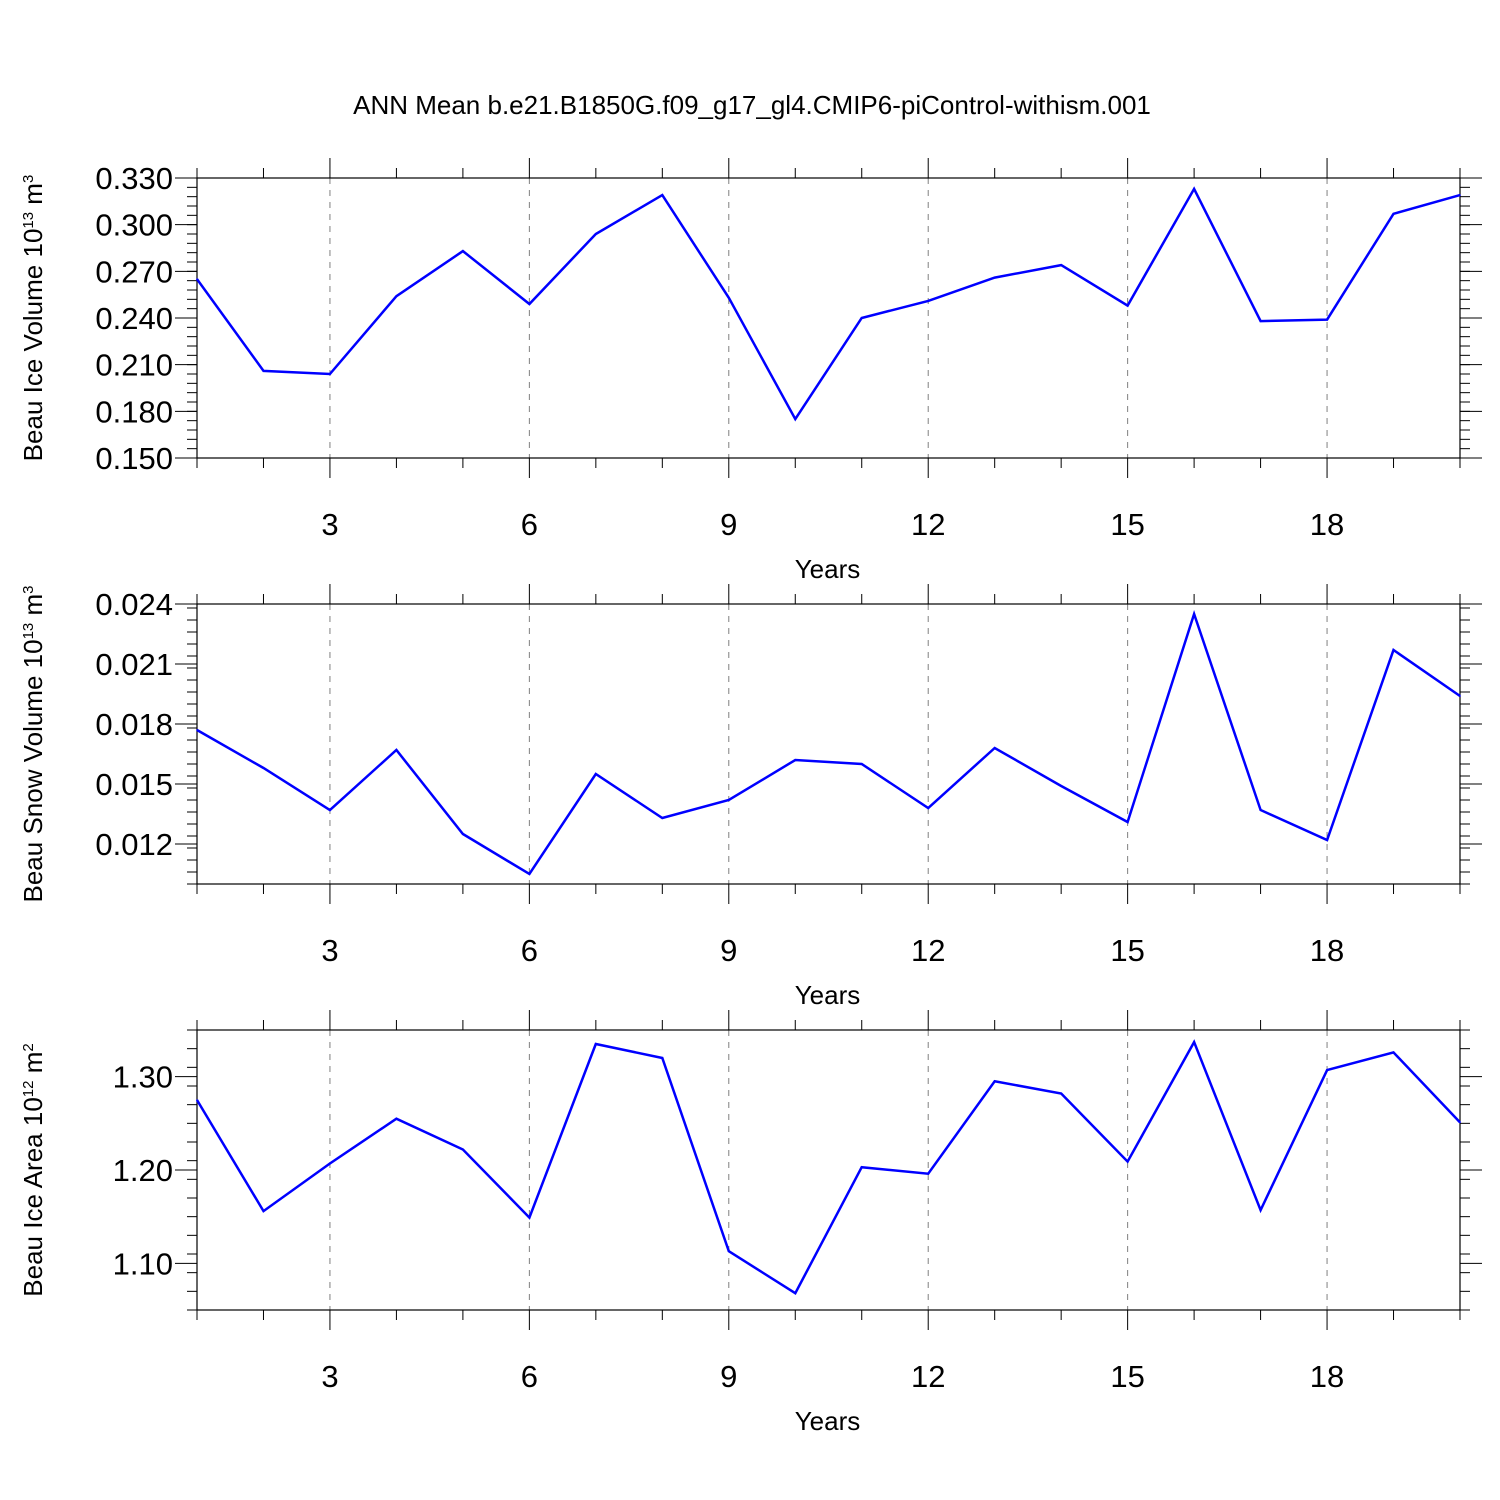  I want to click on y-axis-label: Beau Ice Volume 1013 m3, so click(33, 318).